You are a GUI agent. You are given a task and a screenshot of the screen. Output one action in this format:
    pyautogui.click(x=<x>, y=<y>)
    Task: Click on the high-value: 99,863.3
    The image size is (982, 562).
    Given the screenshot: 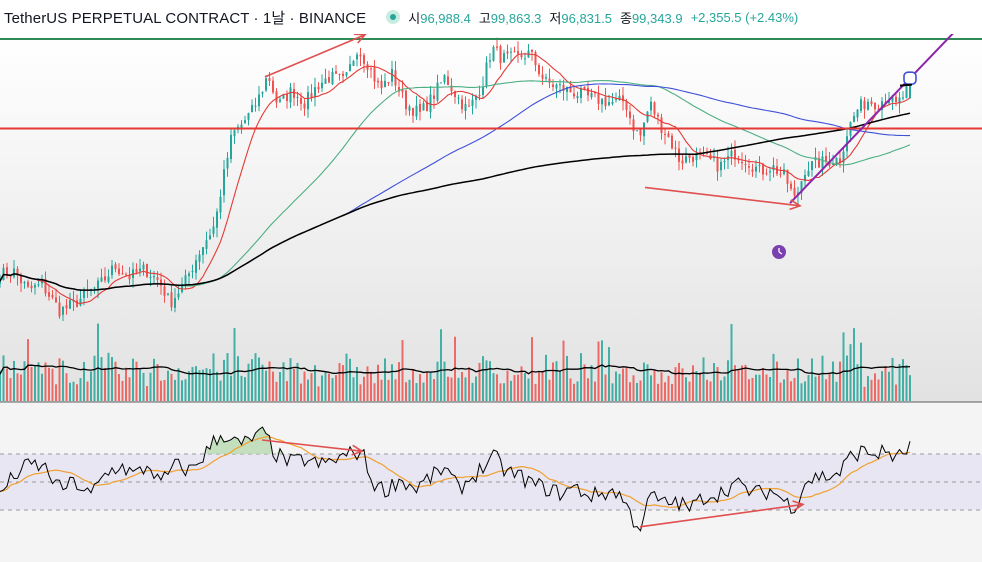 What is the action you would take?
    pyautogui.click(x=516, y=18)
    